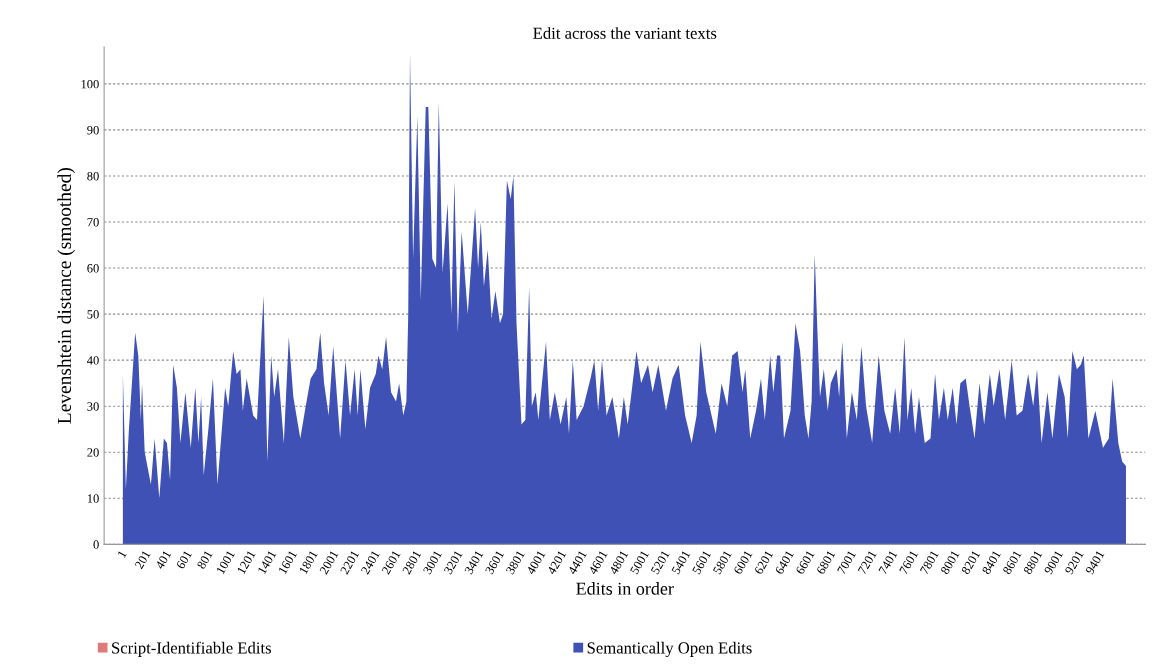  What do you see at coordinates (93, 130) in the screenshot?
I see `y-tick-label: 90` at bounding box center [93, 130].